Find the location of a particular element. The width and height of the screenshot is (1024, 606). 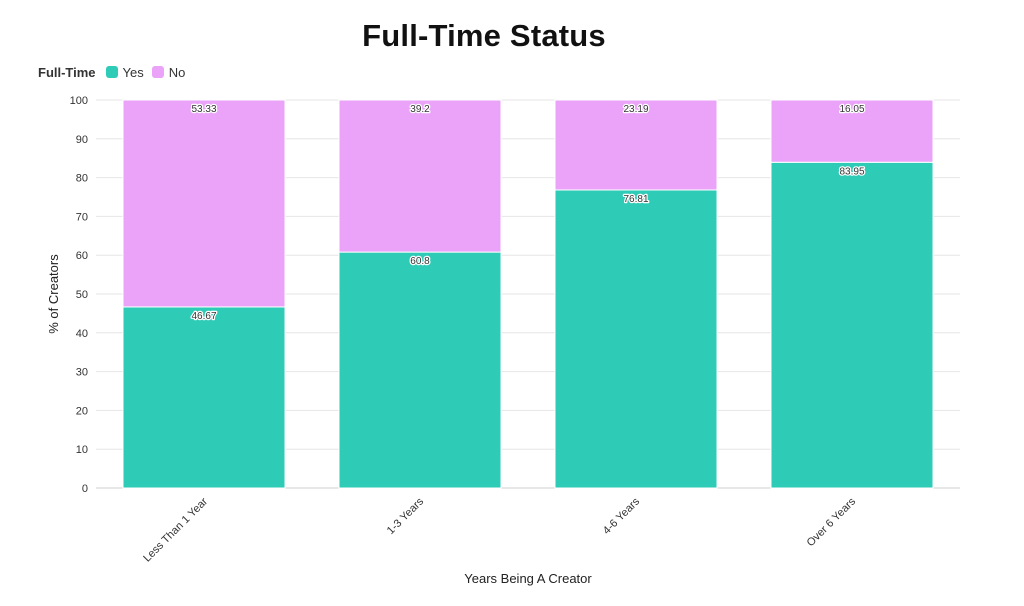

x-tick-label: Over 6 Years is located at coordinates (832, 522).